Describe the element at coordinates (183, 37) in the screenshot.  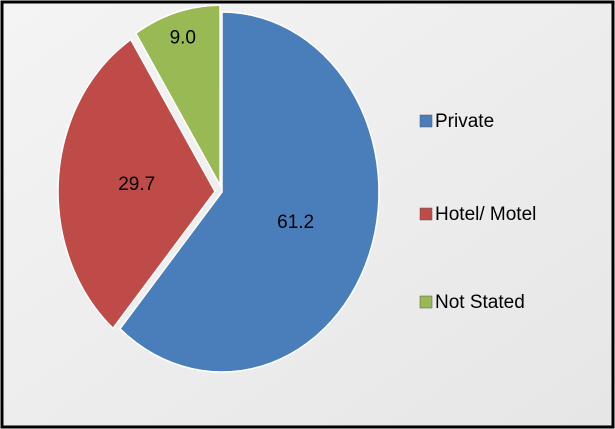
I see `data-label: 9.0` at that location.